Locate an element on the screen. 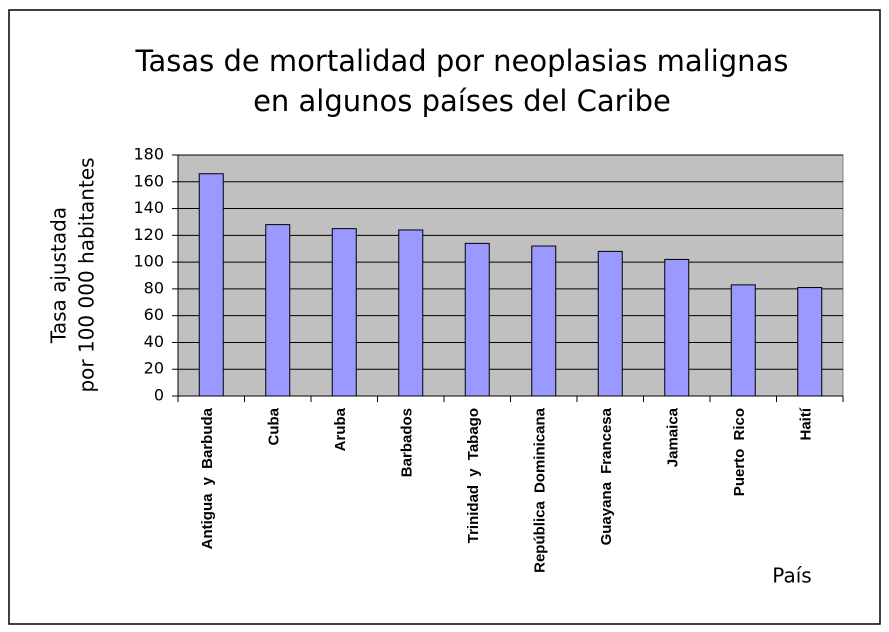 Image resolution: width=889 pixels, height=632 pixels. x-tick-label: Guayana Francesa is located at coordinates (606, 476).